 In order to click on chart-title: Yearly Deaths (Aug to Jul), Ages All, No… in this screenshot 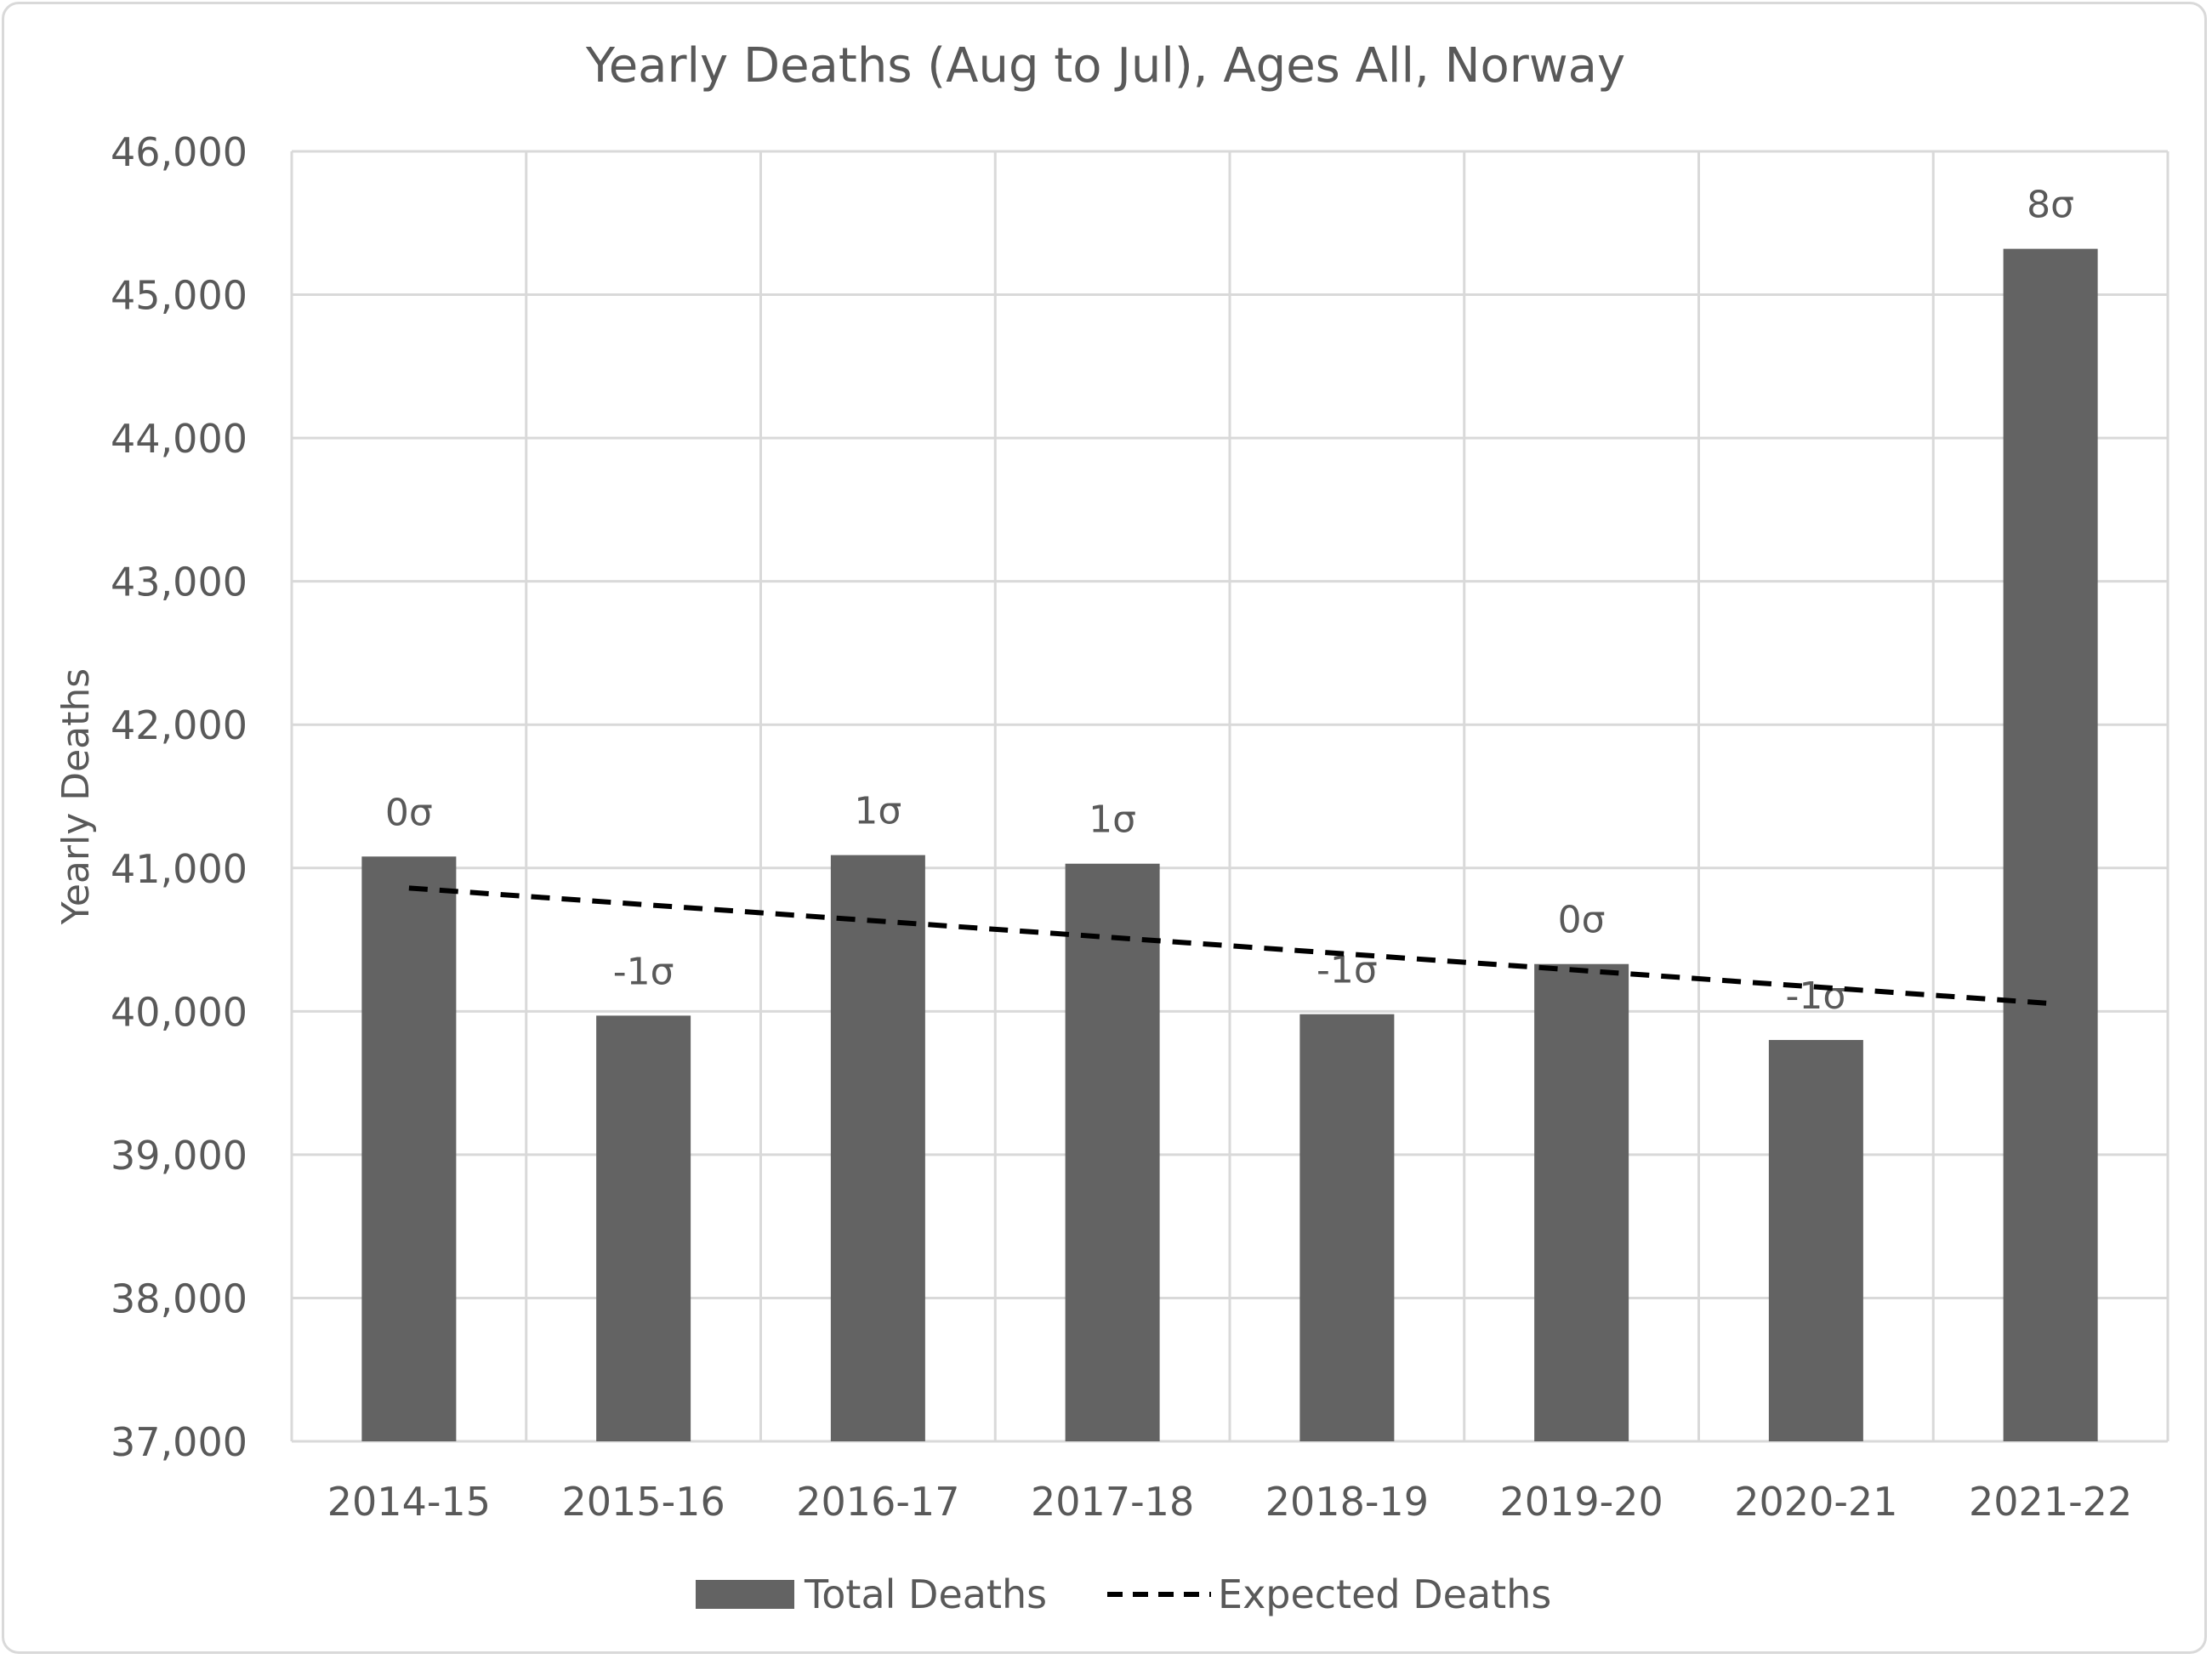, I will do `click(1105, 66)`.